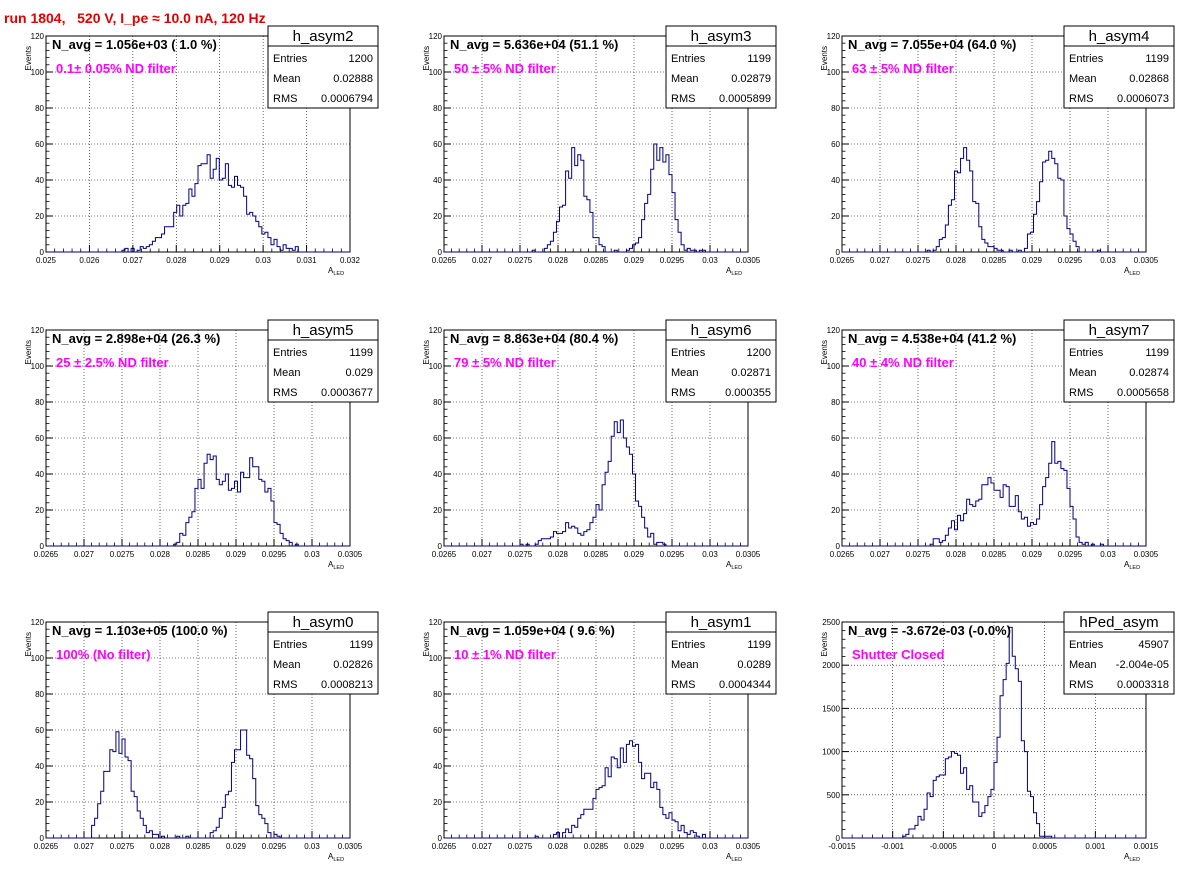  What do you see at coordinates (1149, 373) in the screenshot?
I see `stat-value-mean: 0.02874` at bounding box center [1149, 373].